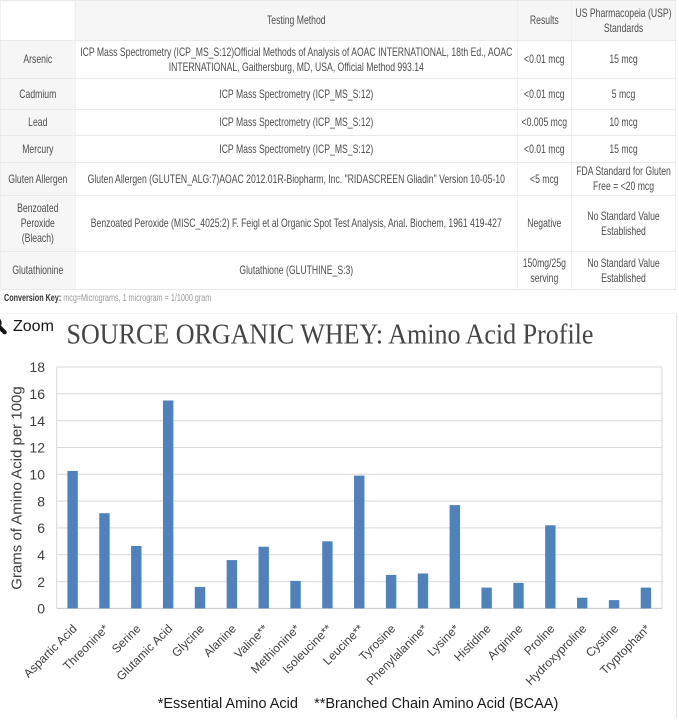 The height and width of the screenshot is (722, 679). What do you see at coordinates (37, 421) in the screenshot?
I see `svg-text: 14` at bounding box center [37, 421].